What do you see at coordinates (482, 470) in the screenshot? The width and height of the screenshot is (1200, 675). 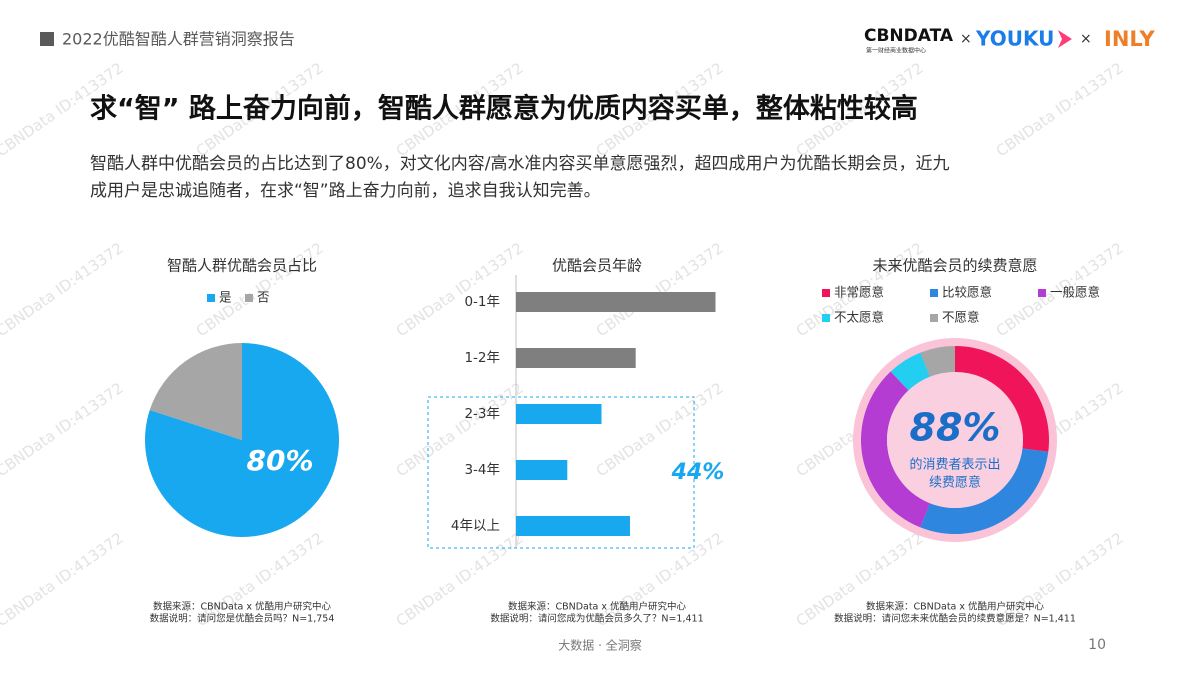 I see `category-label: 3-4年` at bounding box center [482, 470].